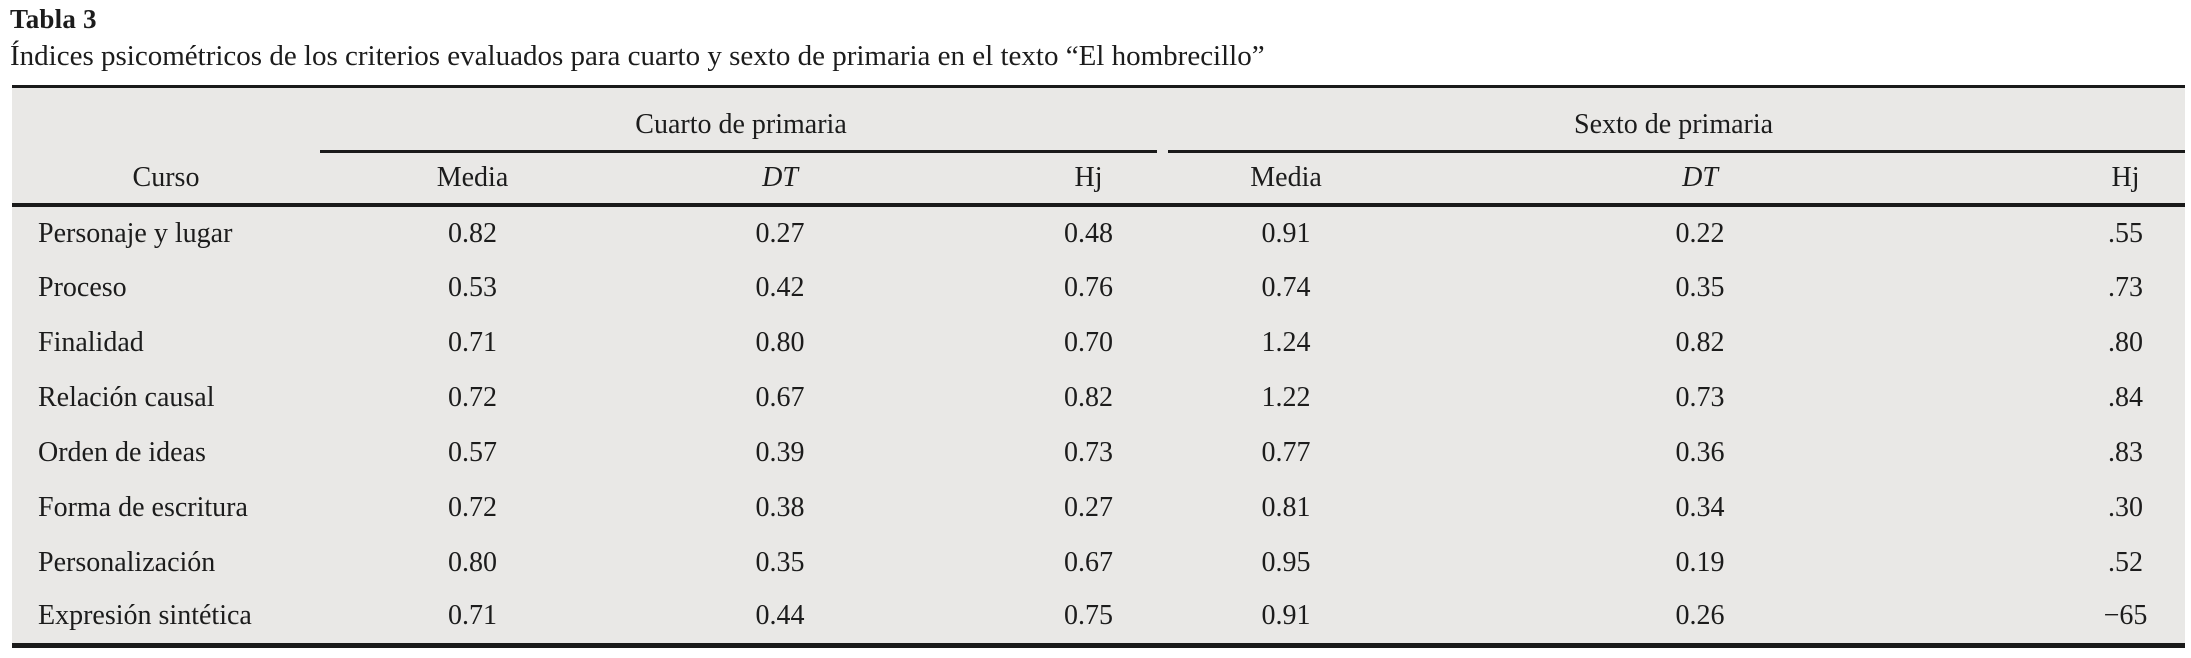 This screenshot has width=2191, height=658. What do you see at coordinates (741, 120) in the screenshot?
I see `group-header-cuarto: Cuarto de primaria` at bounding box center [741, 120].